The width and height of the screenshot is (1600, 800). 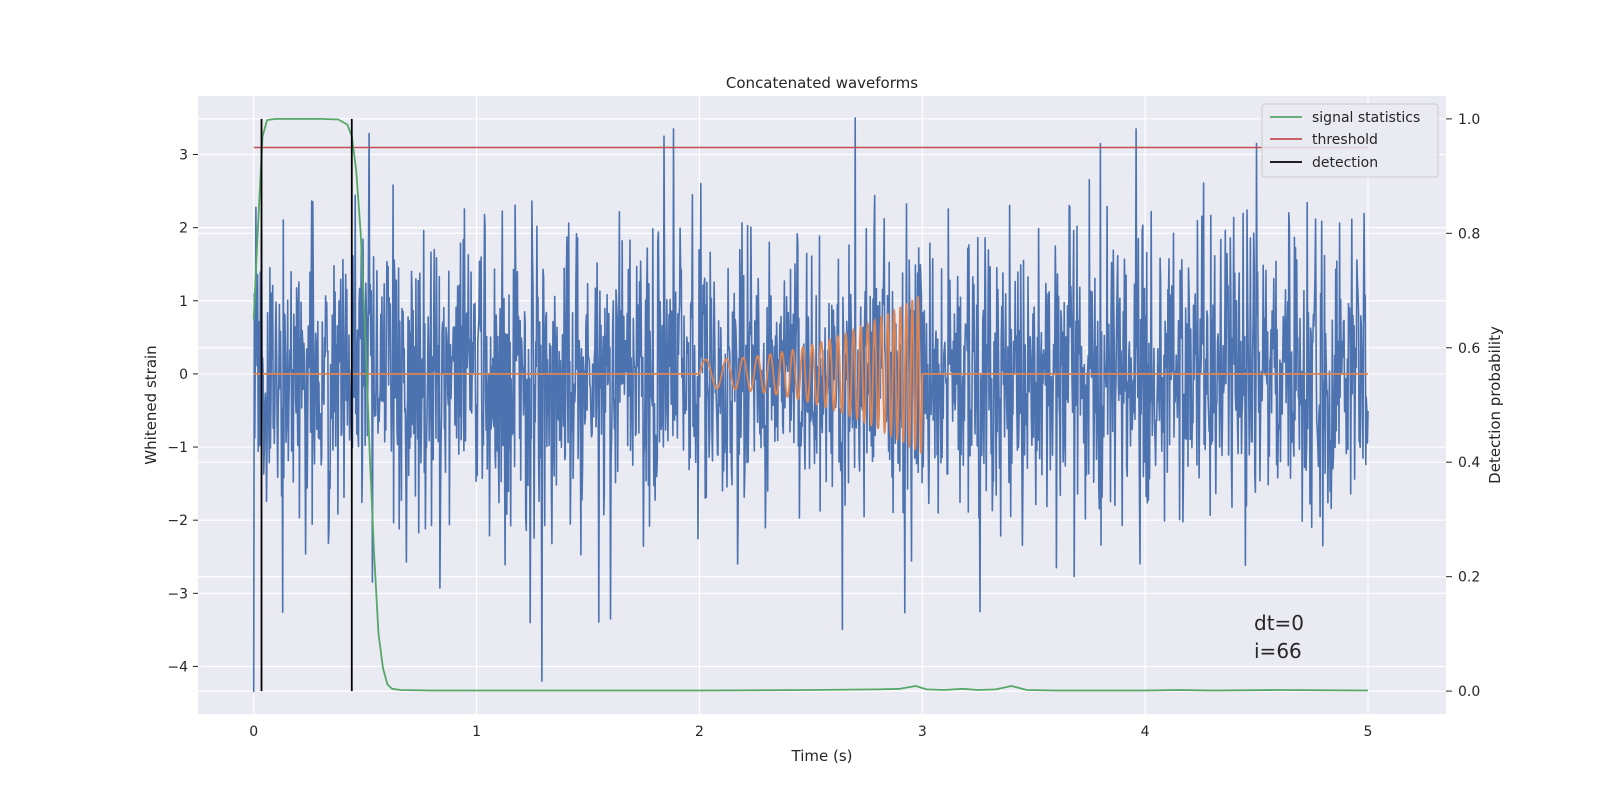 I want to click on y-right-tick-label: 0.6, so click(x=1469, y=349).